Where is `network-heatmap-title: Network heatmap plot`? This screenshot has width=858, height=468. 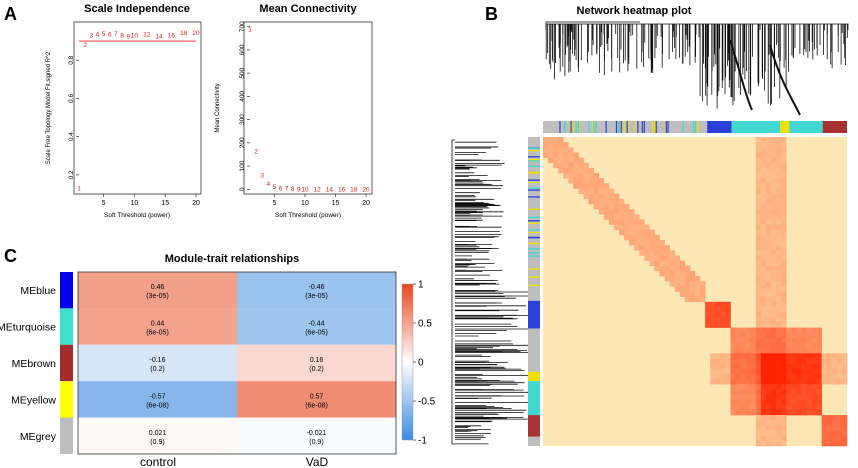
network-heatmap-title: Network heatmap plot is located at coordinates (634, 11).